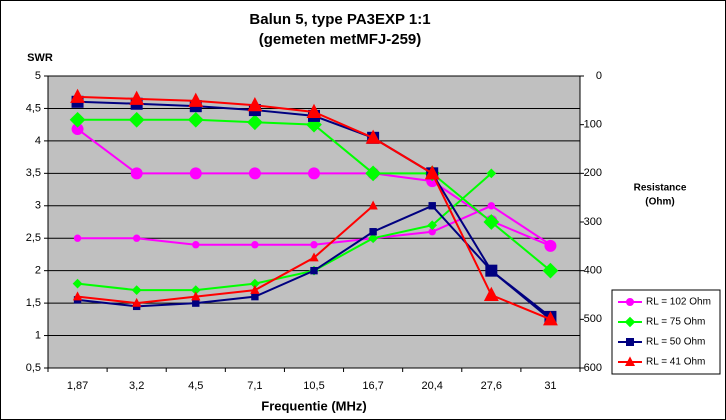  I want to click on y-tick-label: 2,5, so click(33, 238).